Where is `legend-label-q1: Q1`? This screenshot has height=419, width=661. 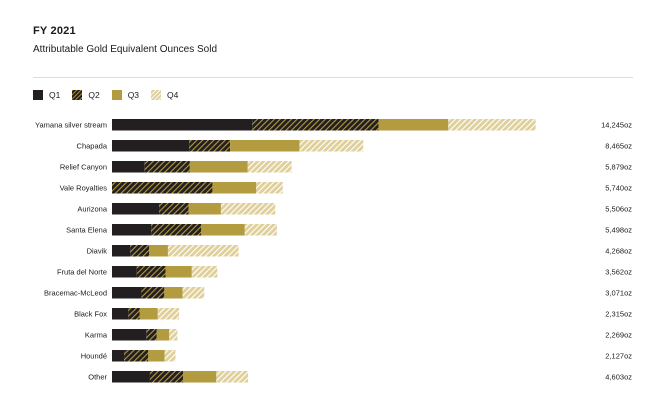
legend-label-q1: Q1 is located at coordinates (55, 95).